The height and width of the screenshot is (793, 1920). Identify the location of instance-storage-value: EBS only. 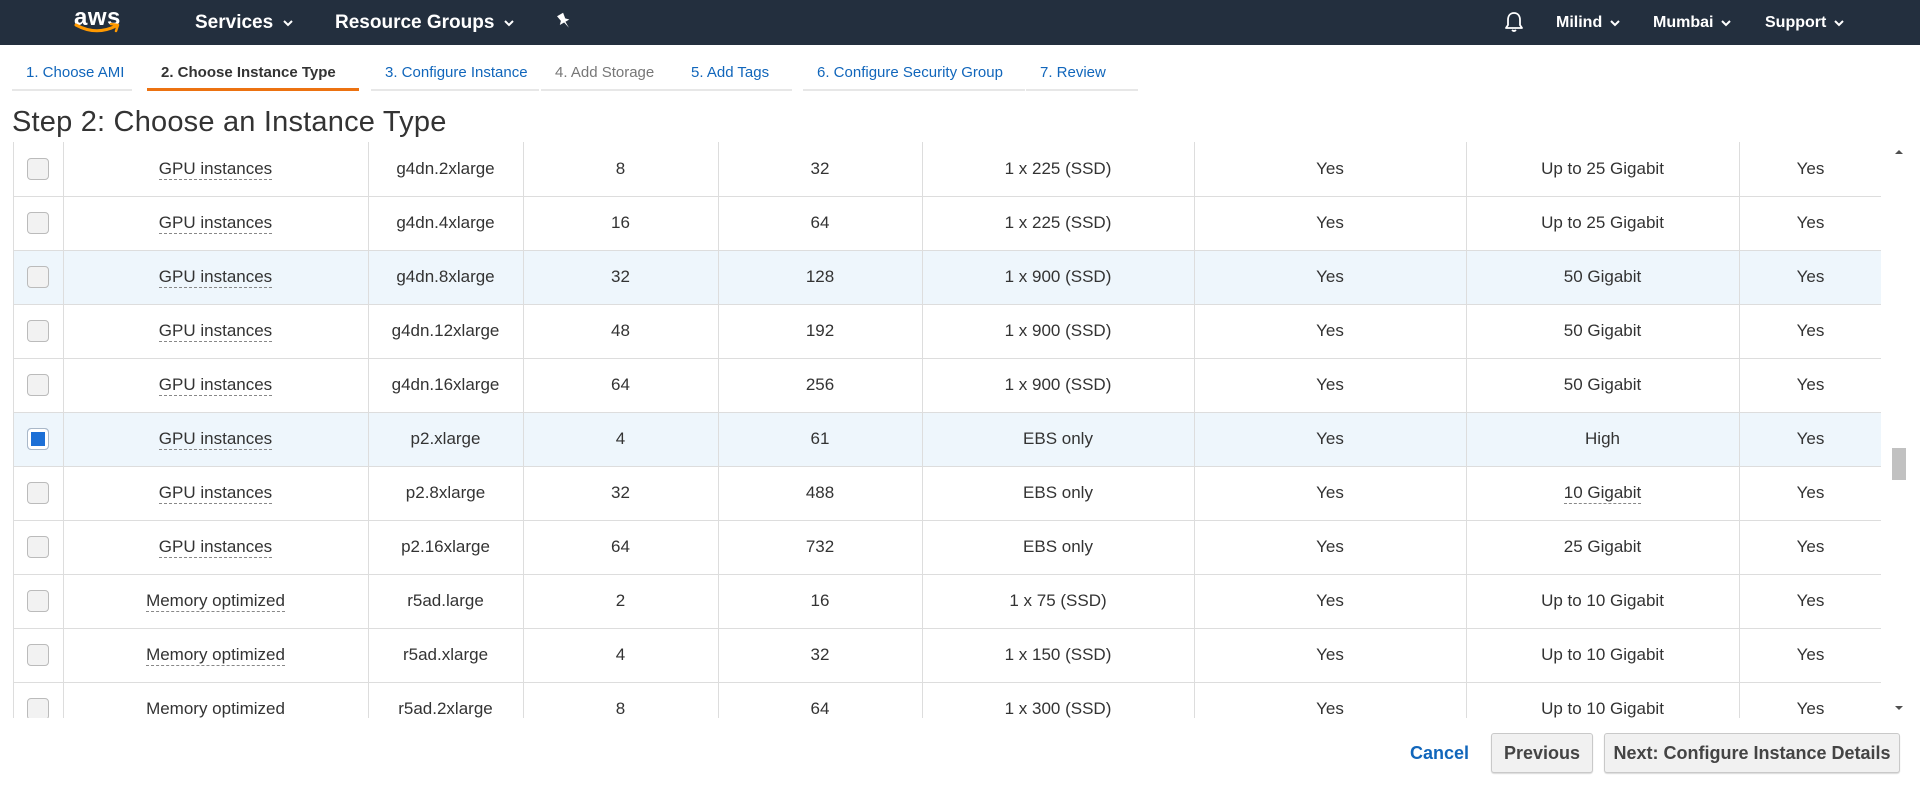
(1058, 492).